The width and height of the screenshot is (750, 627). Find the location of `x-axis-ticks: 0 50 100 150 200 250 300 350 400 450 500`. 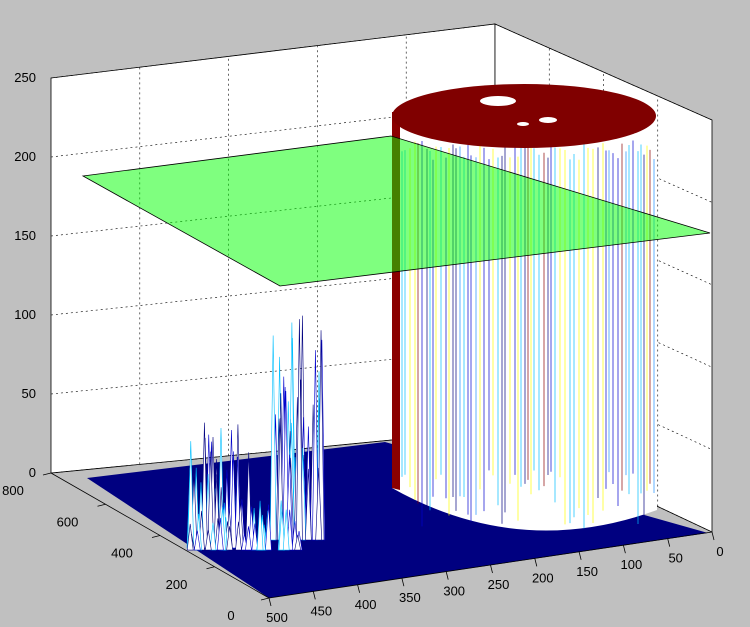

x-axis-ticks: 0 50 100 150 200 250 300 350 400 450 500 is located at coordinates (495, 578).